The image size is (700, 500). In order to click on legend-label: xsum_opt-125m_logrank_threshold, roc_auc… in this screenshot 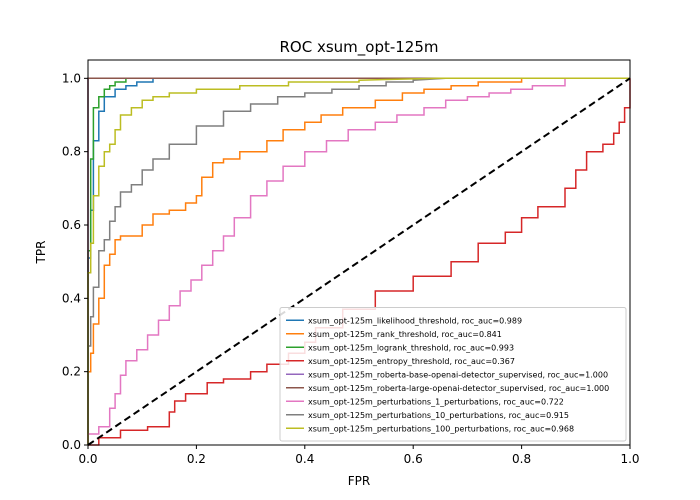, I will do `click(411, 347)`.